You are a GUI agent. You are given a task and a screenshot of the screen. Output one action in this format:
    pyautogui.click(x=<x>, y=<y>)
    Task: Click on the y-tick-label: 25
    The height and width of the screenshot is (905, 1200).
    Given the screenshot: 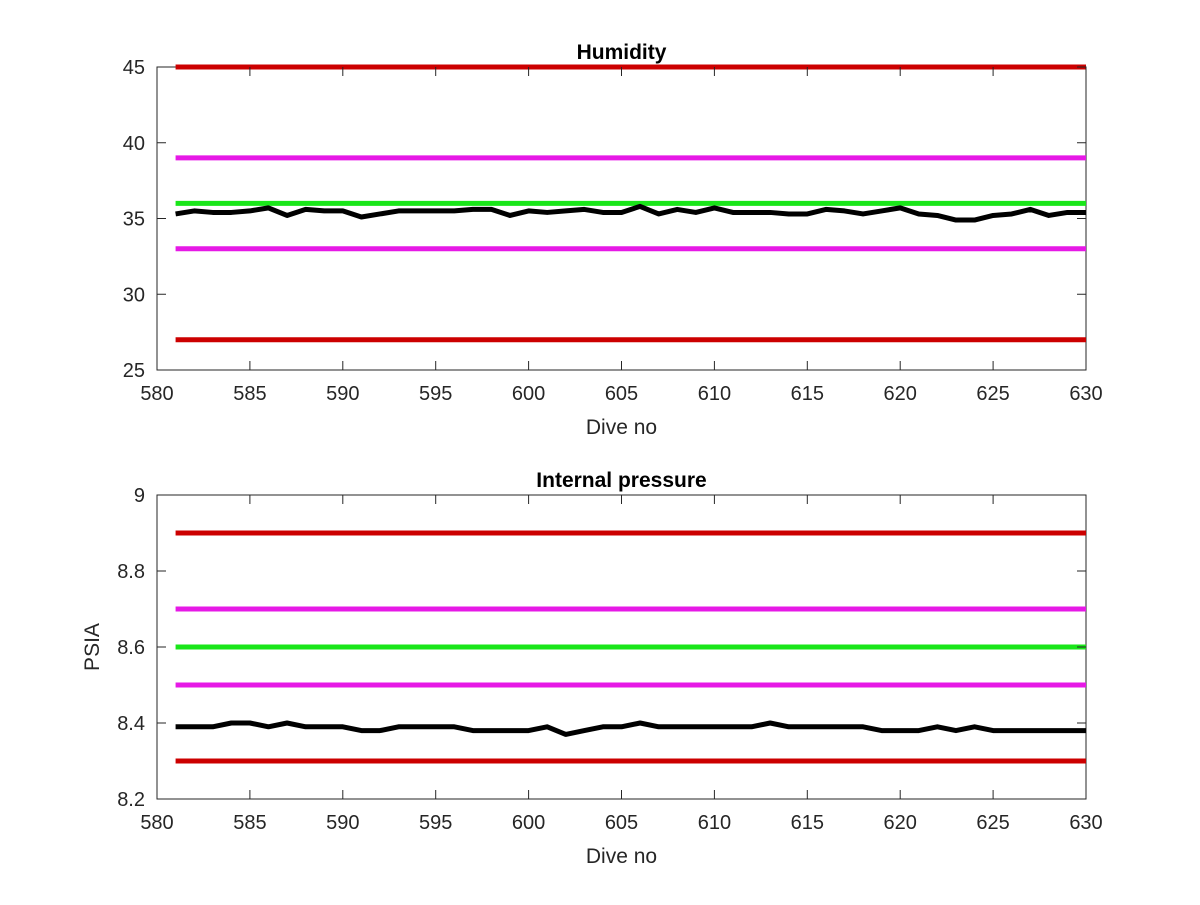 What is the action you would take?
    pyautogui.click(x=134, y=371)
    